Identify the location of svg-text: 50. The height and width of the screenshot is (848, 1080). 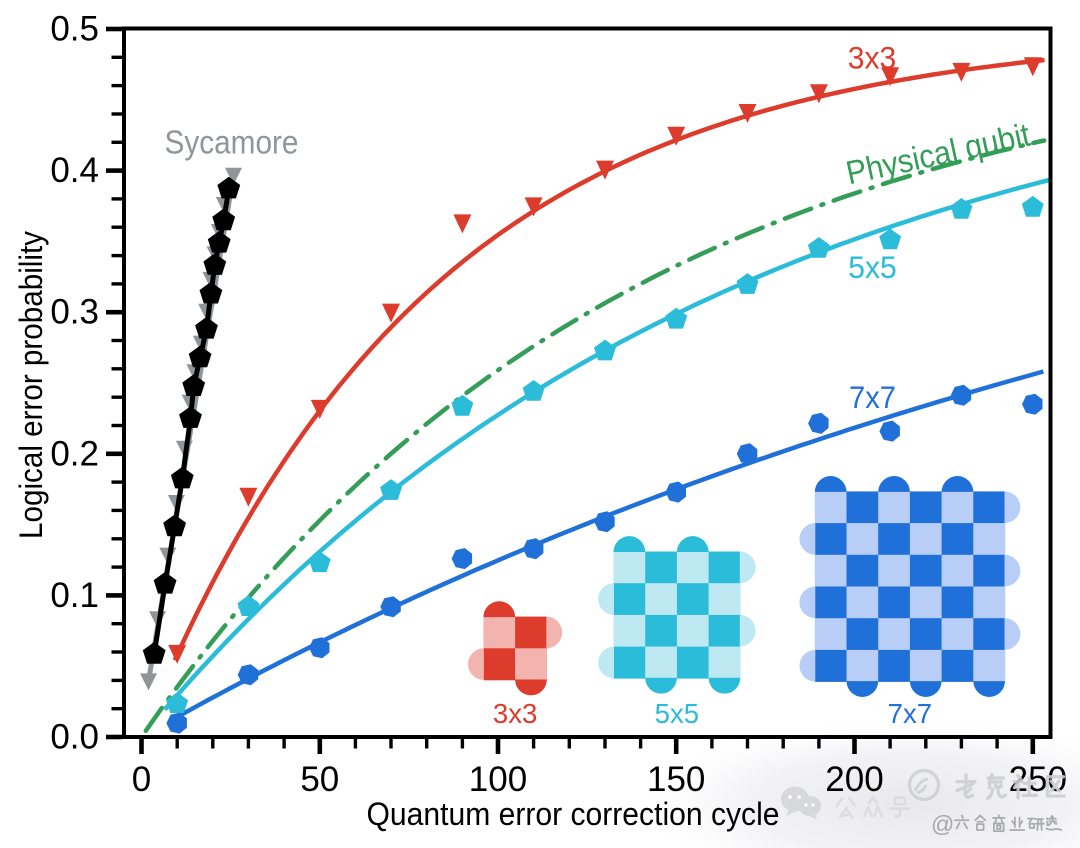
(319, 779).